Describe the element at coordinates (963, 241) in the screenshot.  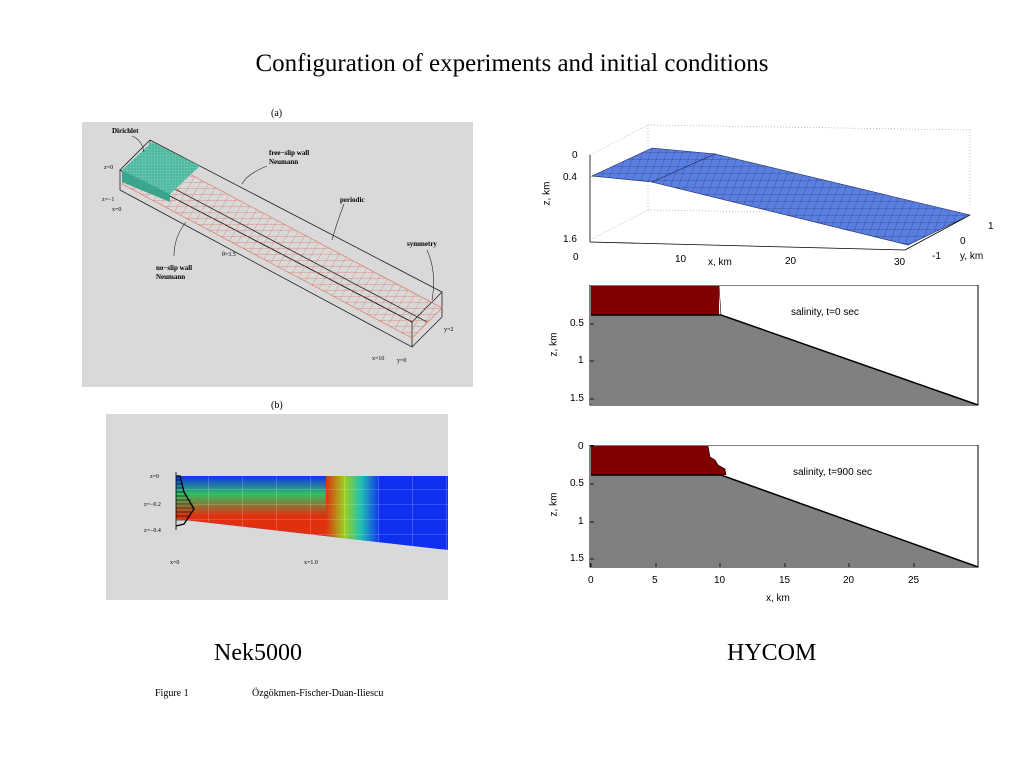
I see `surface-y-tick-1: 0` at that location.